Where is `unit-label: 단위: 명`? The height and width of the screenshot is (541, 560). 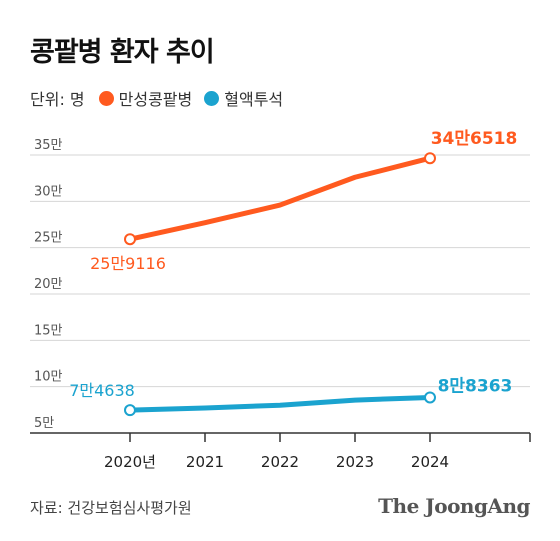
unit-label: 단위: 명 is located at coordinates (57, 99).